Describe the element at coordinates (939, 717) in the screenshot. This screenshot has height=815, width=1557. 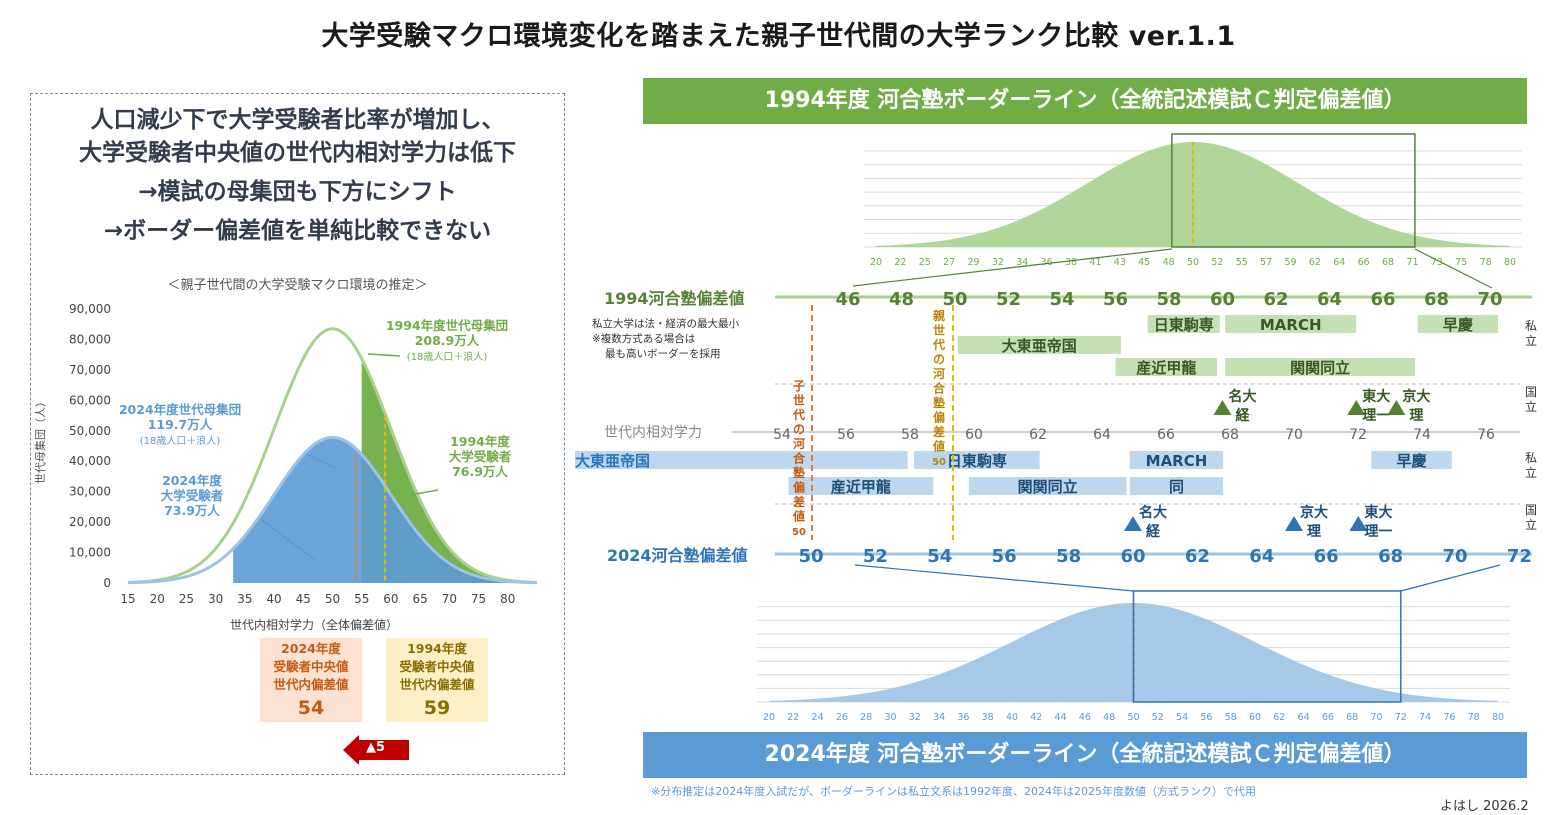
I see `distribution-tick-label: 34` at that location.